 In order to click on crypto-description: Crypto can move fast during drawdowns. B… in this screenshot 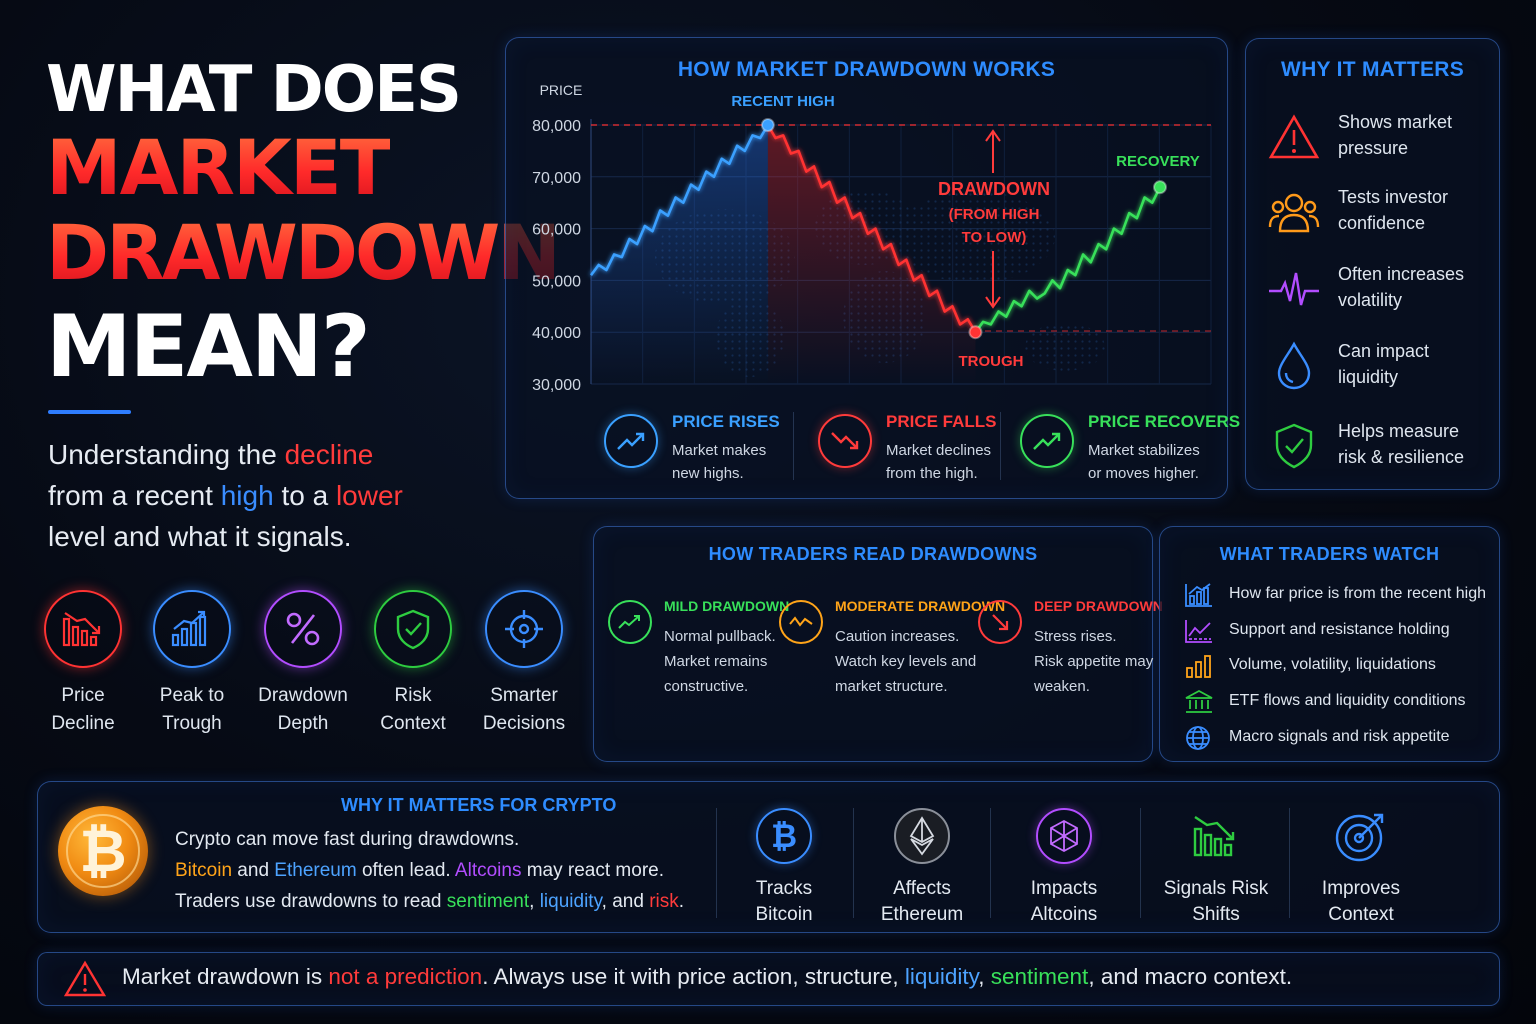, I will do `click(430, 870)`.